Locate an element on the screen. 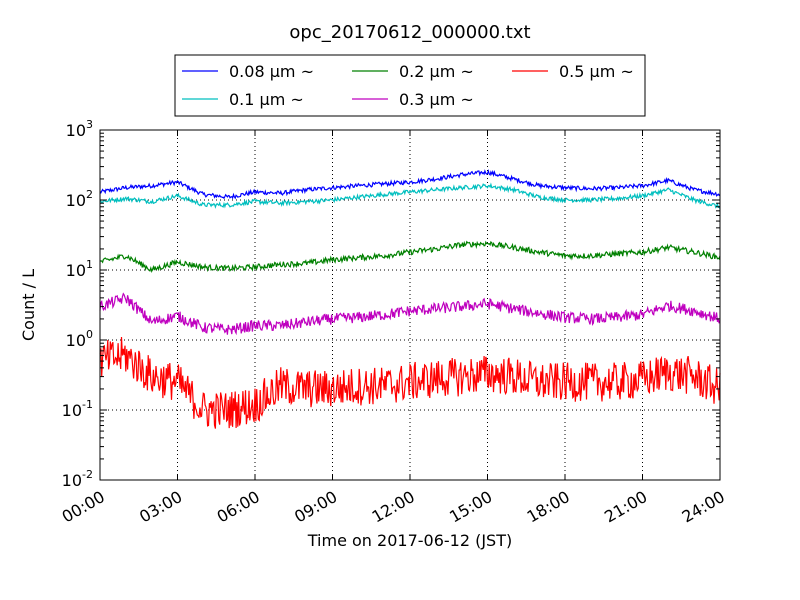  y-tick-label: 10⁻¹ is located at coordinates (77, 409).